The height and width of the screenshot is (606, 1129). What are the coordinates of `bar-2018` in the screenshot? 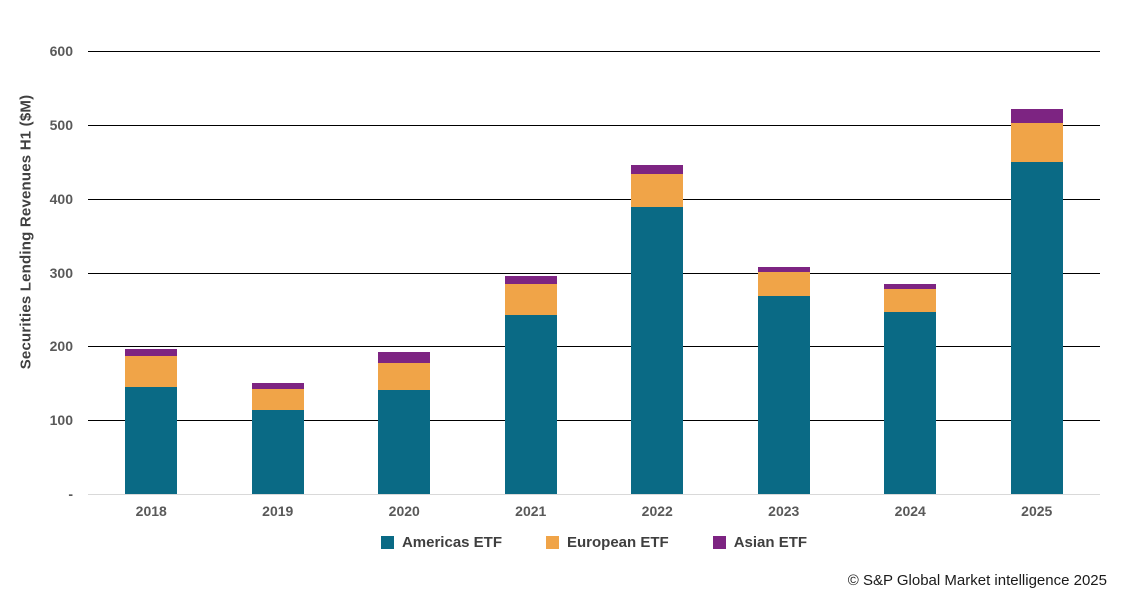 It's located at (151, 421).